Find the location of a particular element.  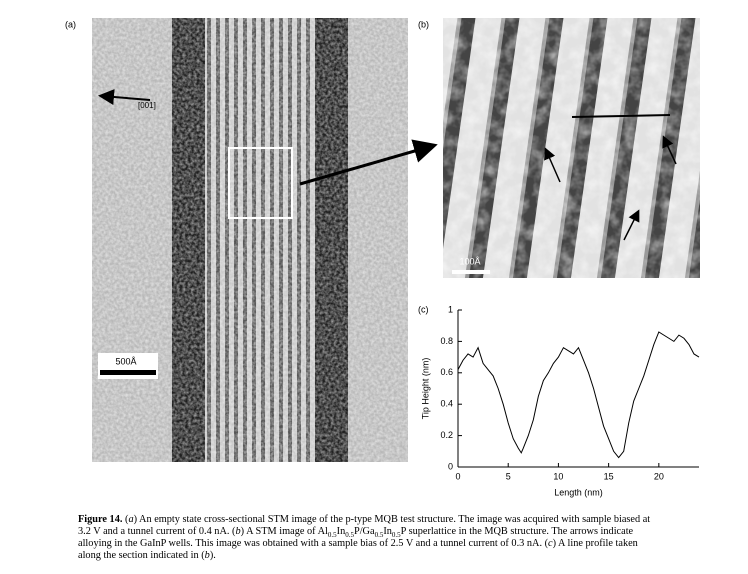

caption-line: along the section indicated in (b). is located at coordinates (147, 556).